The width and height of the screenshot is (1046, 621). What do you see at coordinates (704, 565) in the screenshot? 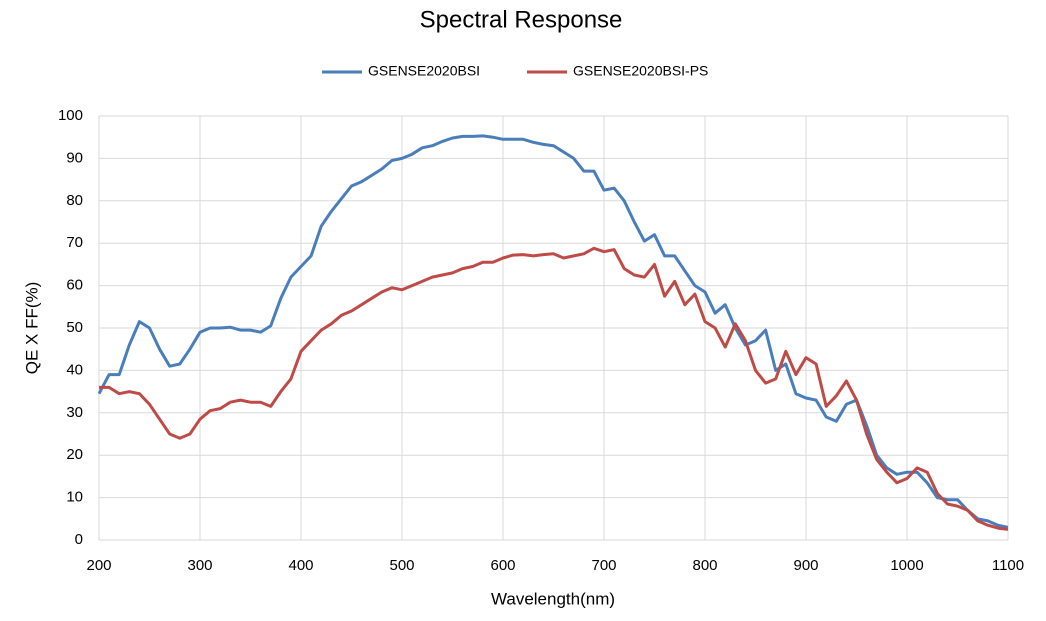
I see `x-tick-label: 800` at bounding box center [704, 565].